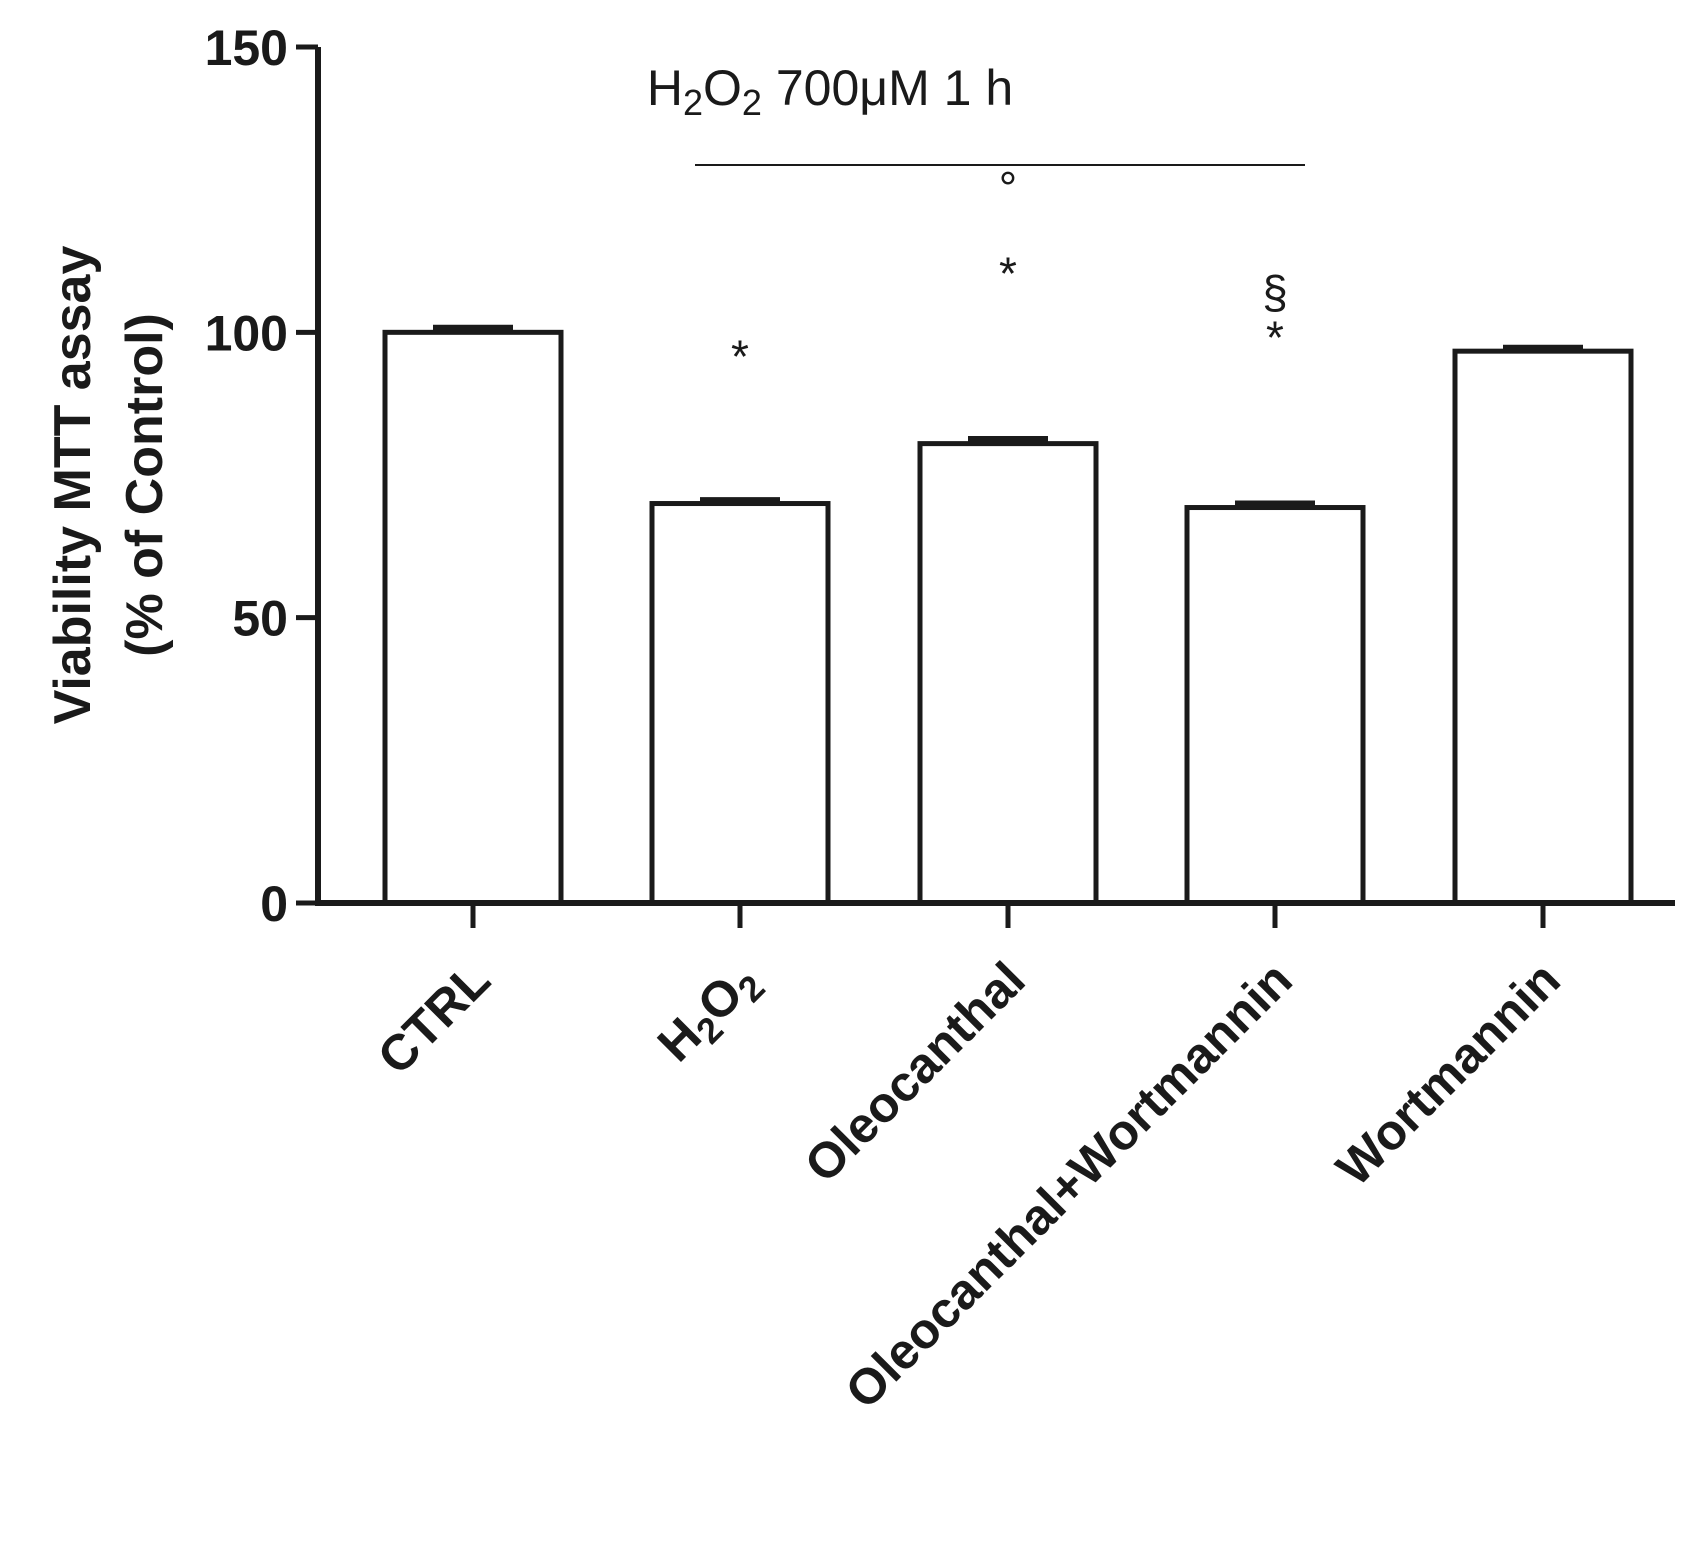 This screenshot has width=1688, height=1548. I want to click on x-tick-label: Wortmannin, so click(1448, 1073).